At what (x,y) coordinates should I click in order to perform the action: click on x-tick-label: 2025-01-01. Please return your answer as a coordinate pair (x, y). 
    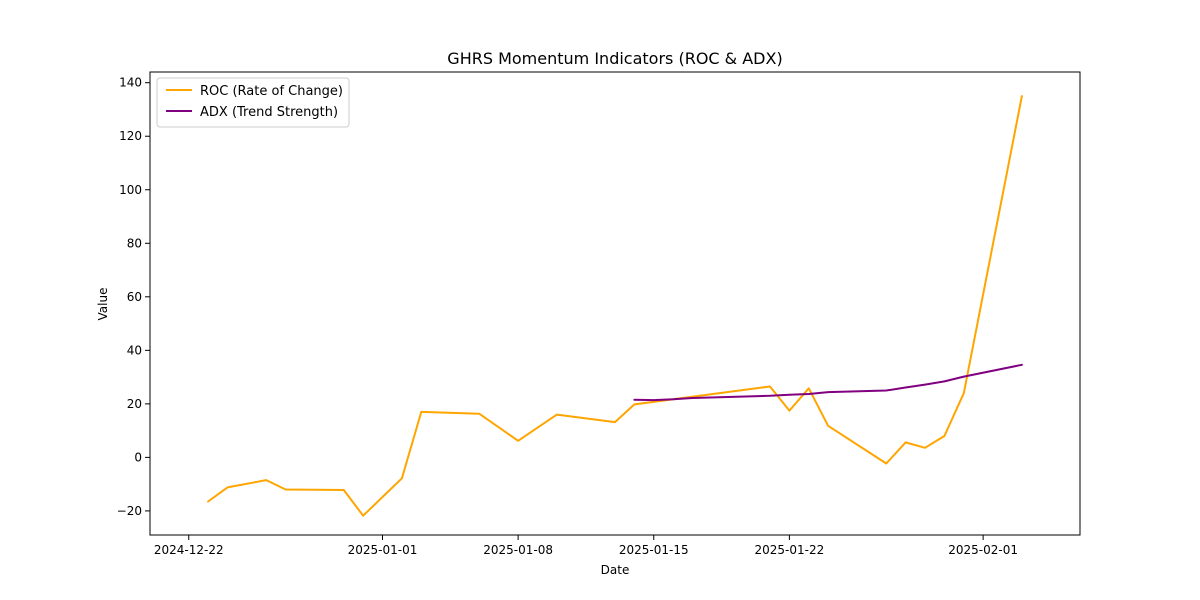
    Looking at the image, I should click on (383, 550).